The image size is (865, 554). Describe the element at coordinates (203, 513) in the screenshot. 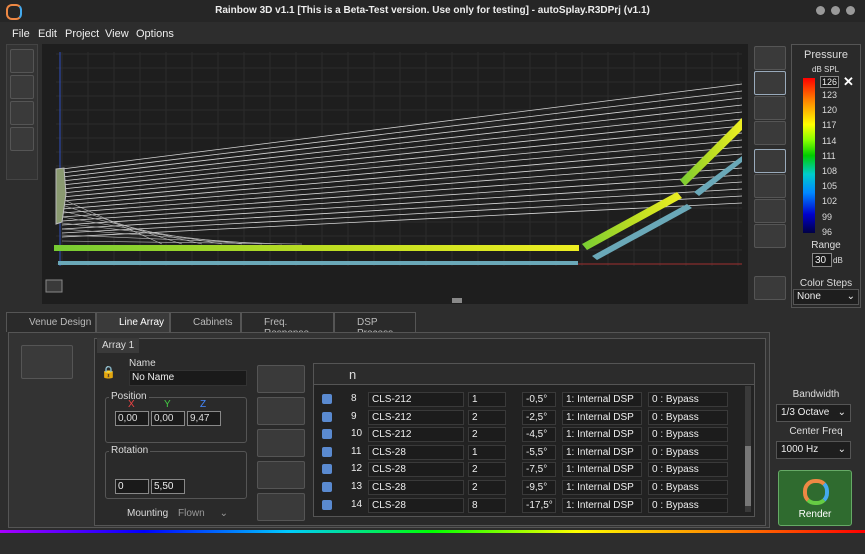

I see `mounting-select: Flown ⌄` at that location.